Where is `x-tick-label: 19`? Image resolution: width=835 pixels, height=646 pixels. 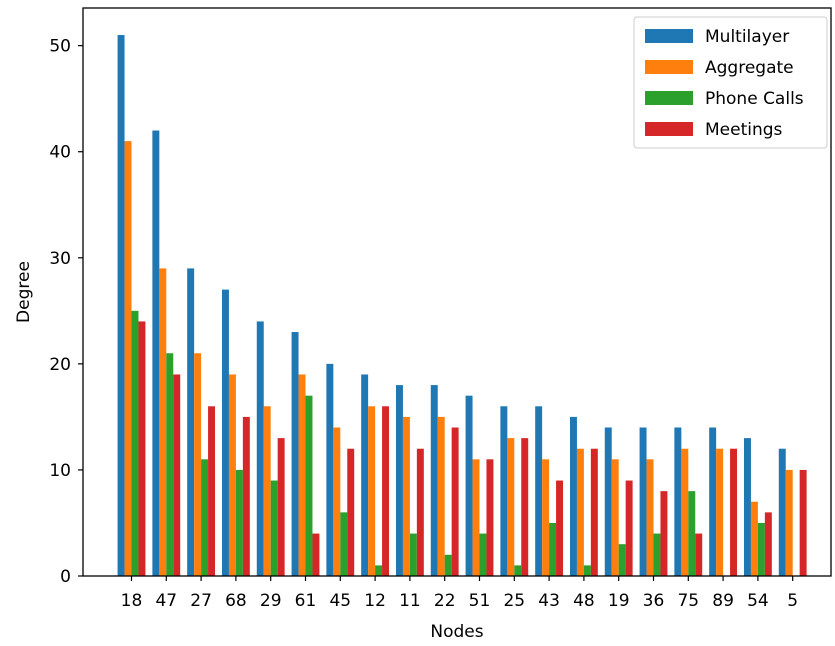 x-tick-label: 19 is located at coordinates (619, 601).